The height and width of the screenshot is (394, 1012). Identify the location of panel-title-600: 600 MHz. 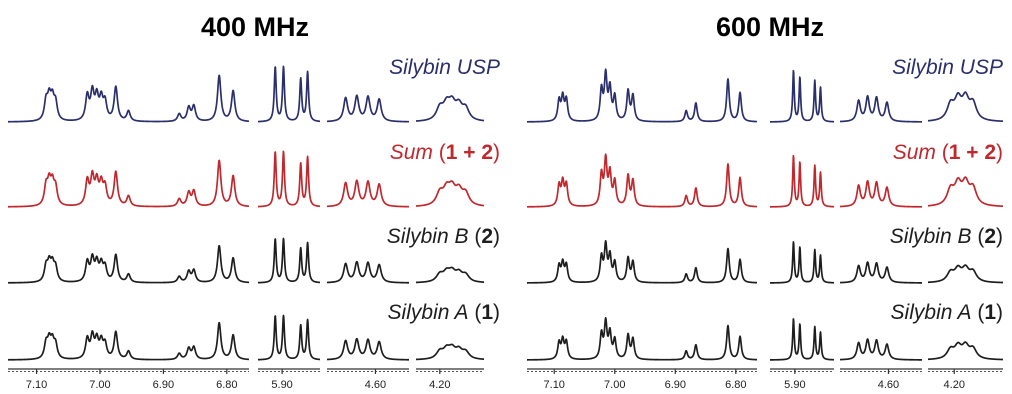
(770, 27).